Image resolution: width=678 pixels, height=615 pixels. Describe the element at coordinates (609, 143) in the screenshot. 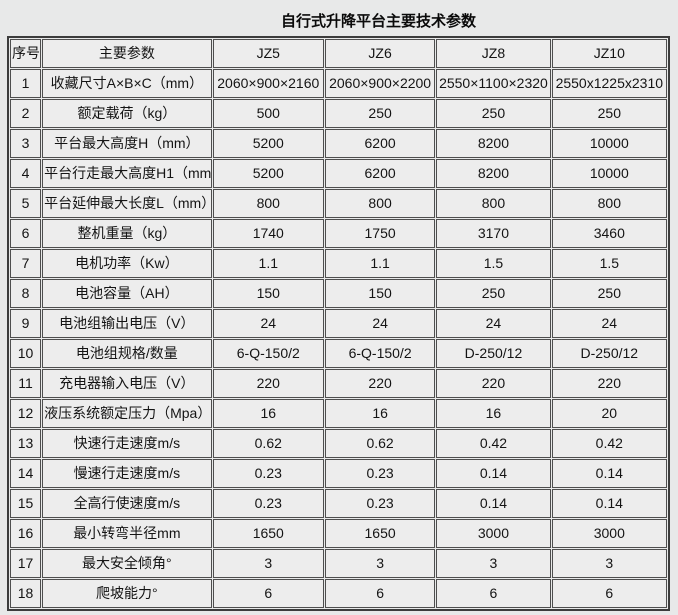

I see `value-cell: 10000` at that location.